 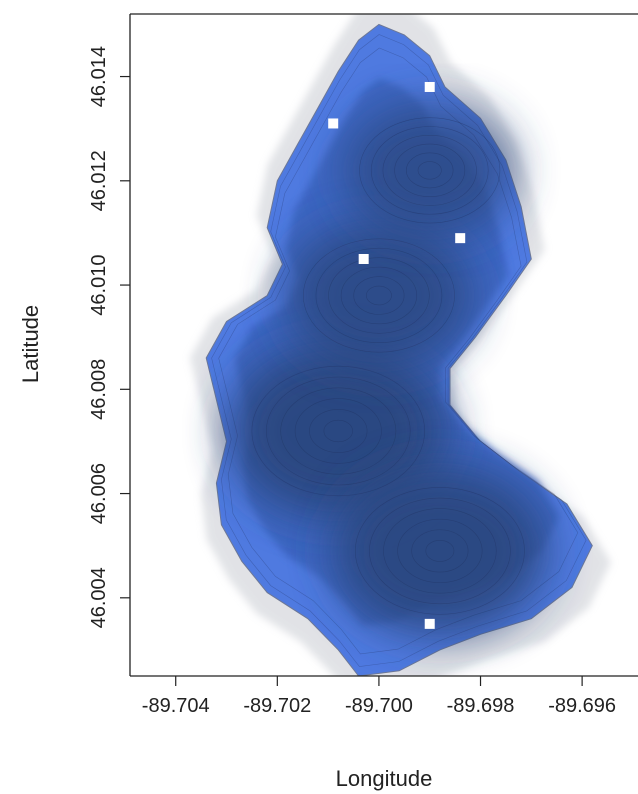 What do you see at coordinates (99, 285) in the screenshot?
I see `y-tick-label: 46.010` at bounding box center [99, 285].